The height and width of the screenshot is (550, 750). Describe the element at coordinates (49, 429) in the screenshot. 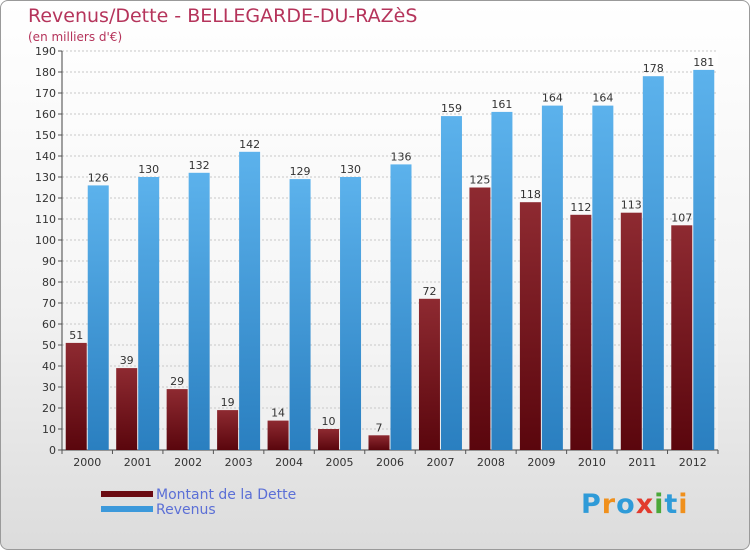

I see `y-tick-label: 10` at that location.